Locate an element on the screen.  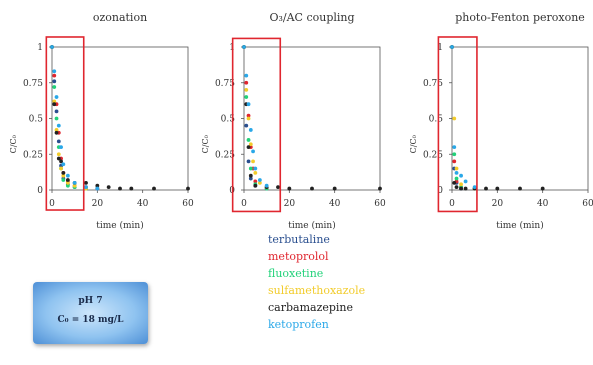
y-tick-label: 1 is located at coordinates (40, 48).